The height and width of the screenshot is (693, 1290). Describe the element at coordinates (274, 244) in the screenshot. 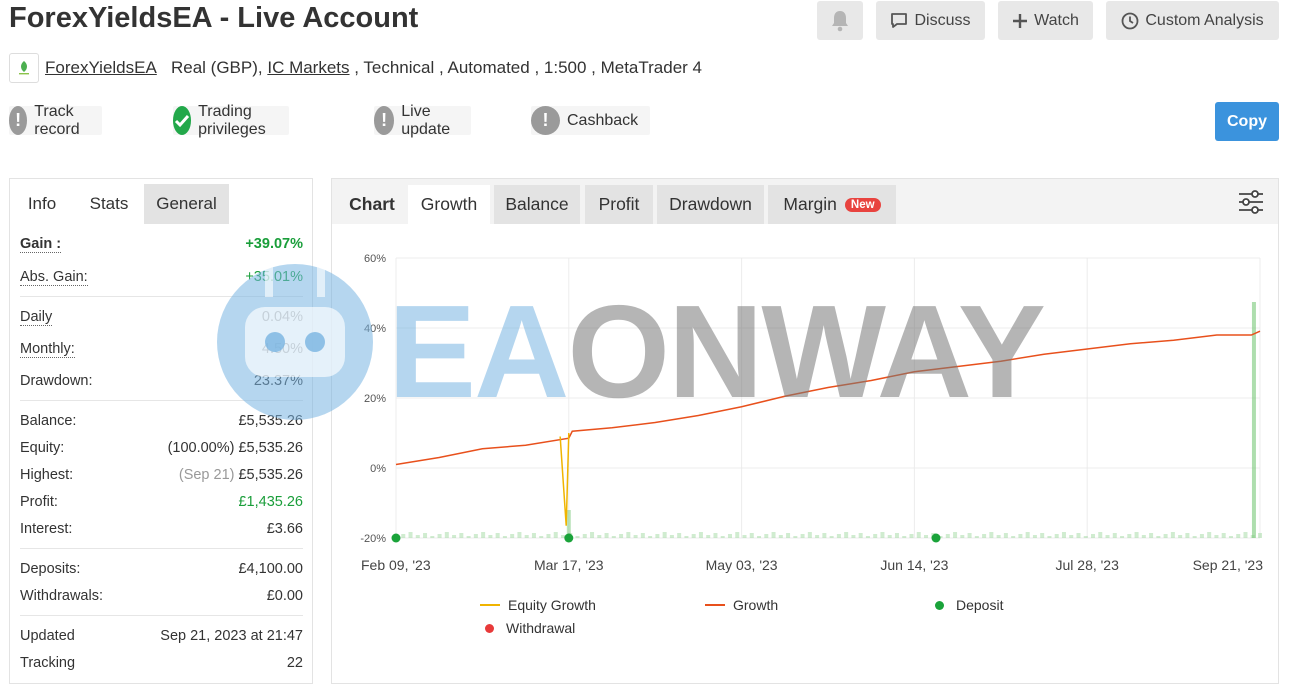

I see `stat-value: +39.07%` at that location.